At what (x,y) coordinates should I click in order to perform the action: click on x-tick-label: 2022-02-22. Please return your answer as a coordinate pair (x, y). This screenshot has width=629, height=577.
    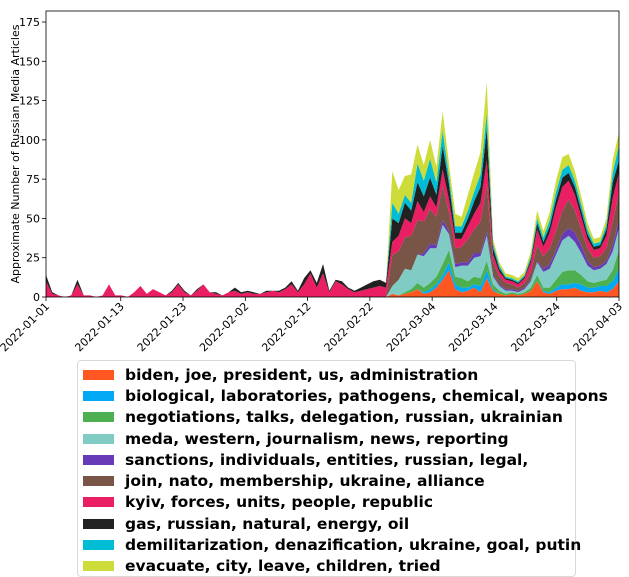
    Looking at the image, I should click on (349, 327).